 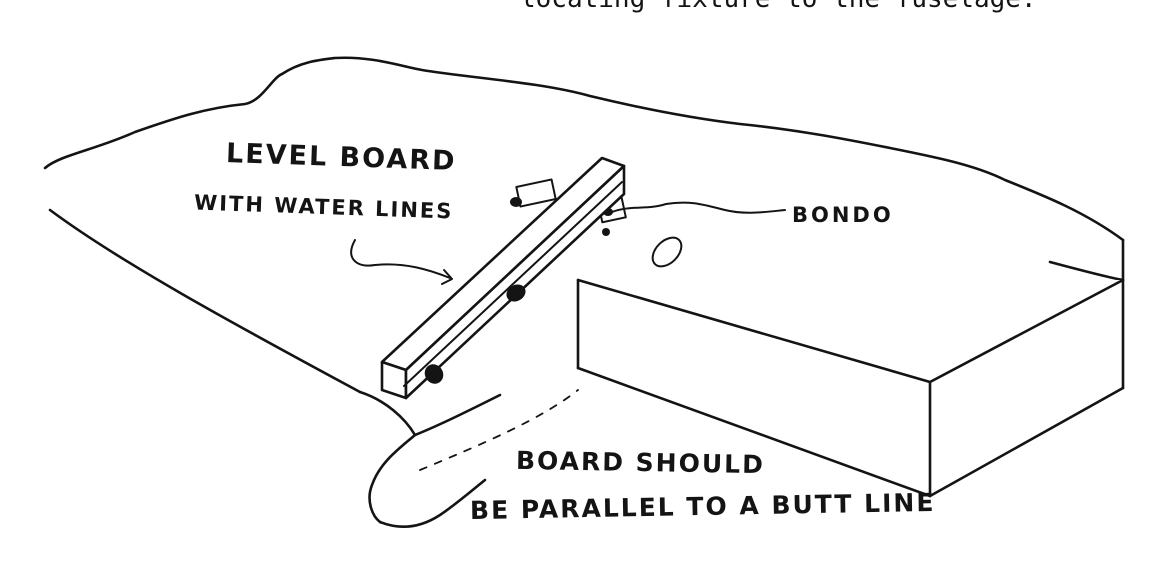 I want to click on wing-upper-surface-line, so click(x=205, y=301).